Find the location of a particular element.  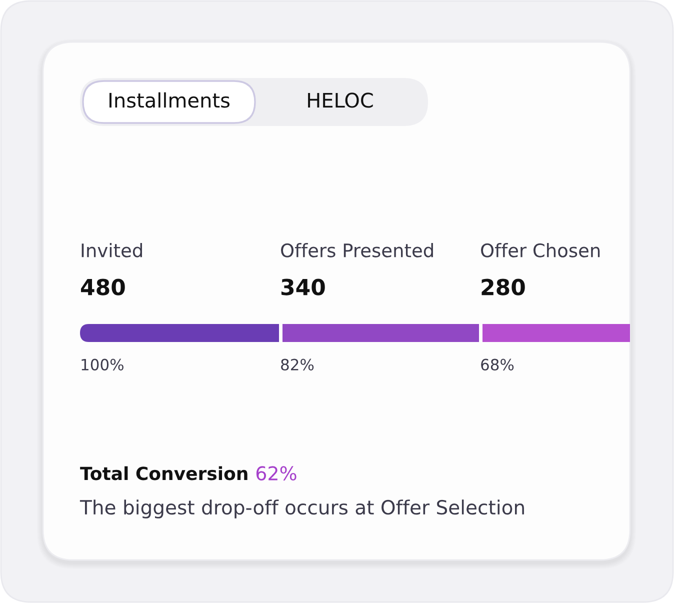

text: 68% is located at coordinates (497, 364).